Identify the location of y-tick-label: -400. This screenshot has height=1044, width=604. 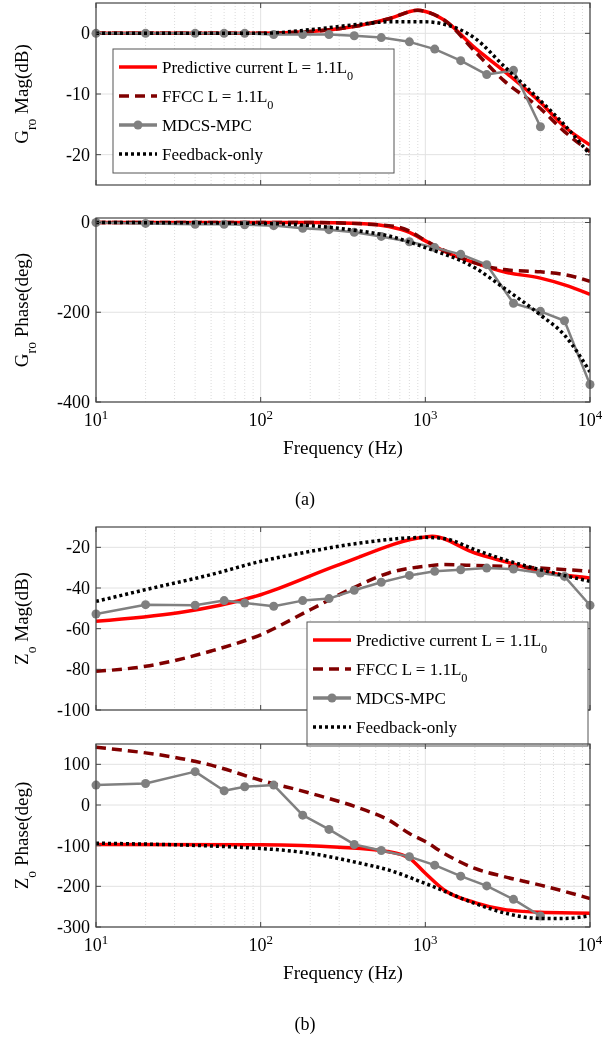
(73, 402).